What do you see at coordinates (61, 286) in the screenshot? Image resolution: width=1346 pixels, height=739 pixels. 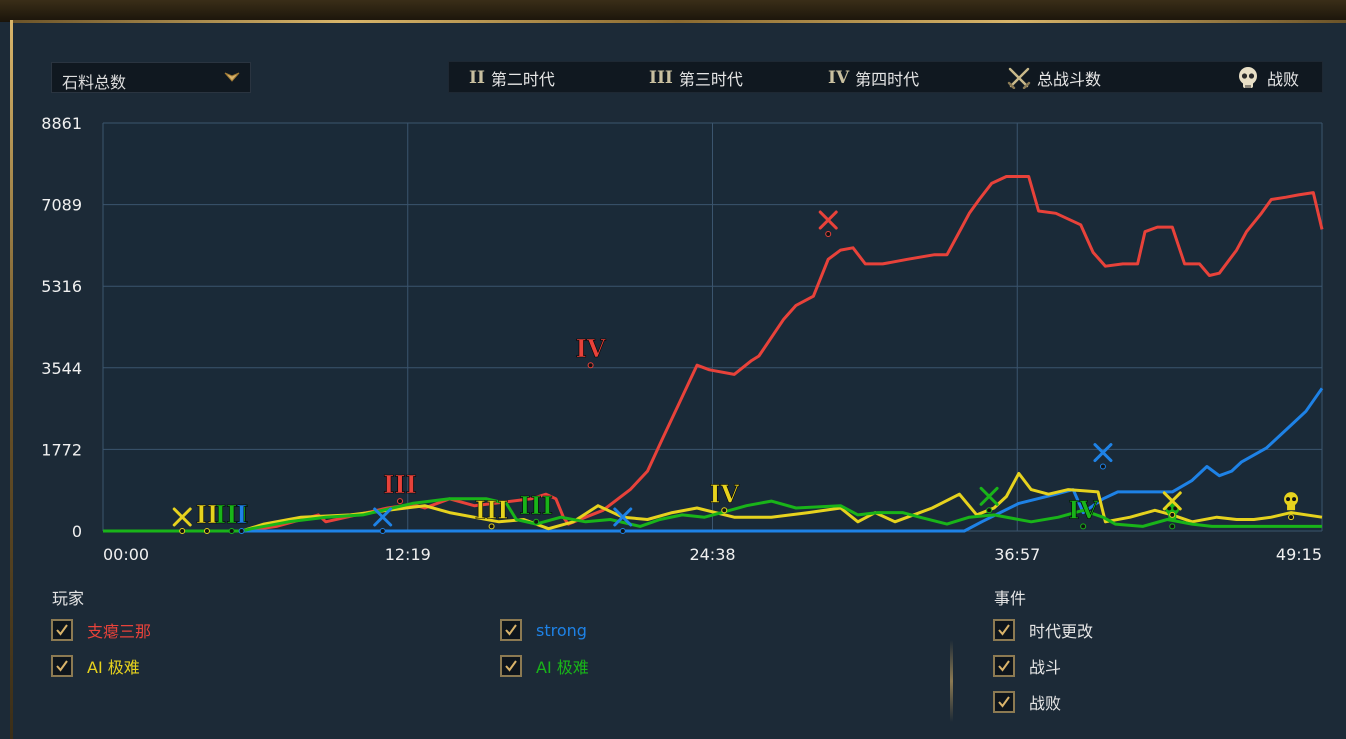 I see `y-tick-label: 5316` at bounding box center [61, 286].